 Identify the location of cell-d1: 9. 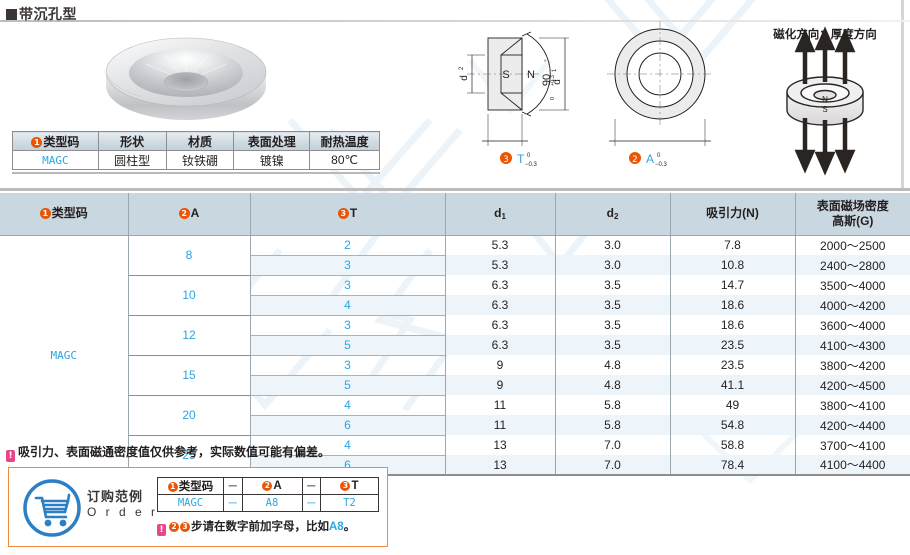
(500, 365).